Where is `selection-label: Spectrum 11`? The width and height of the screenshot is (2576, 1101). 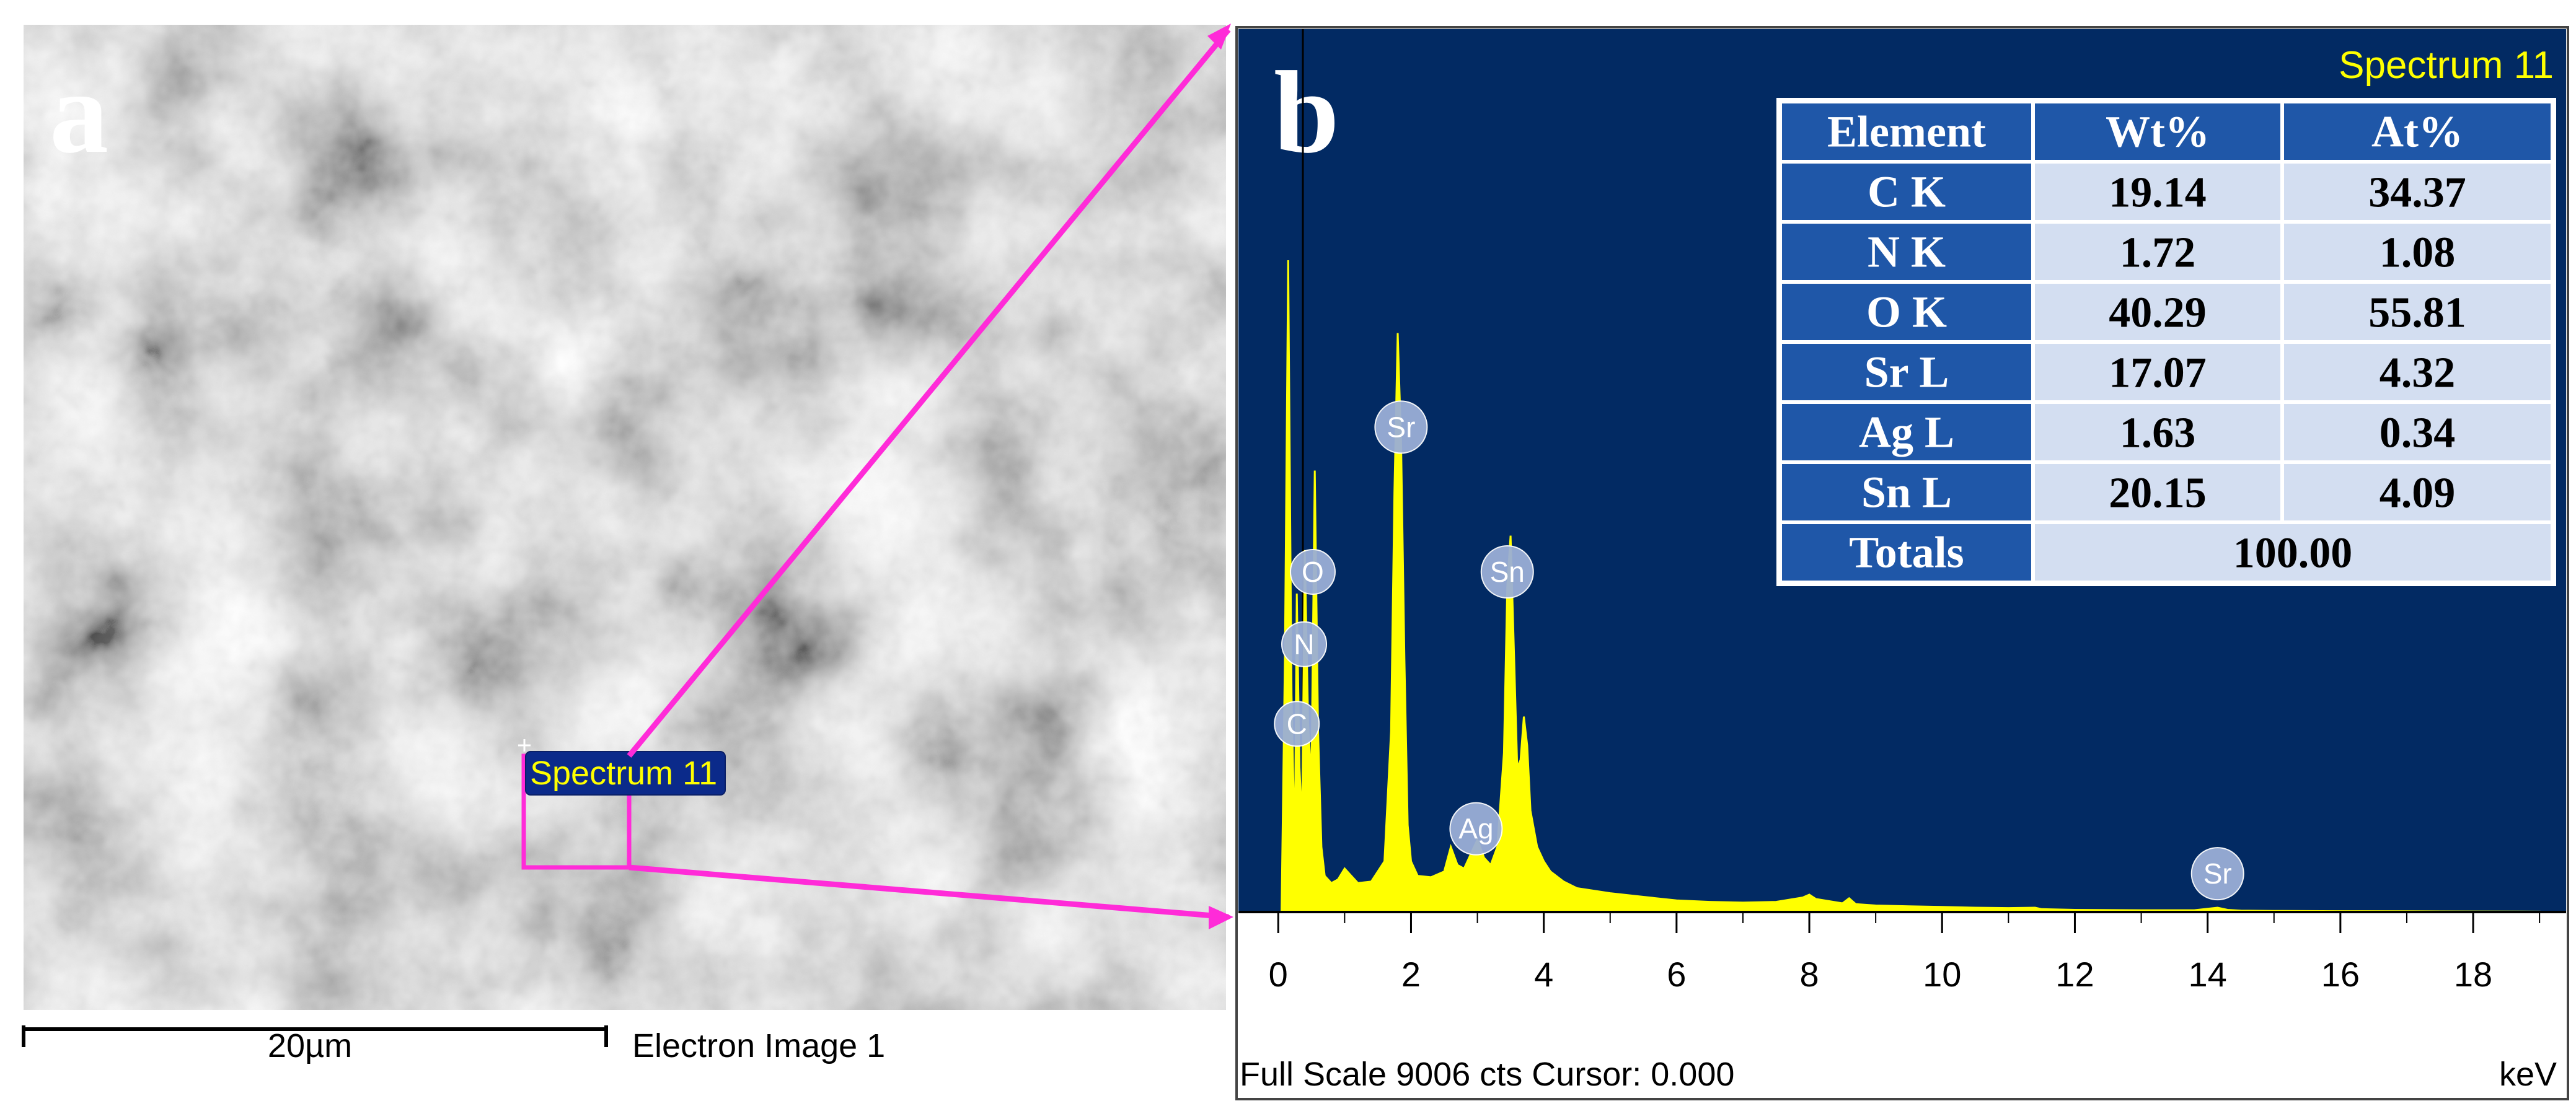 selection-label: Spectrum 11 is located at coordinates (623, 773).